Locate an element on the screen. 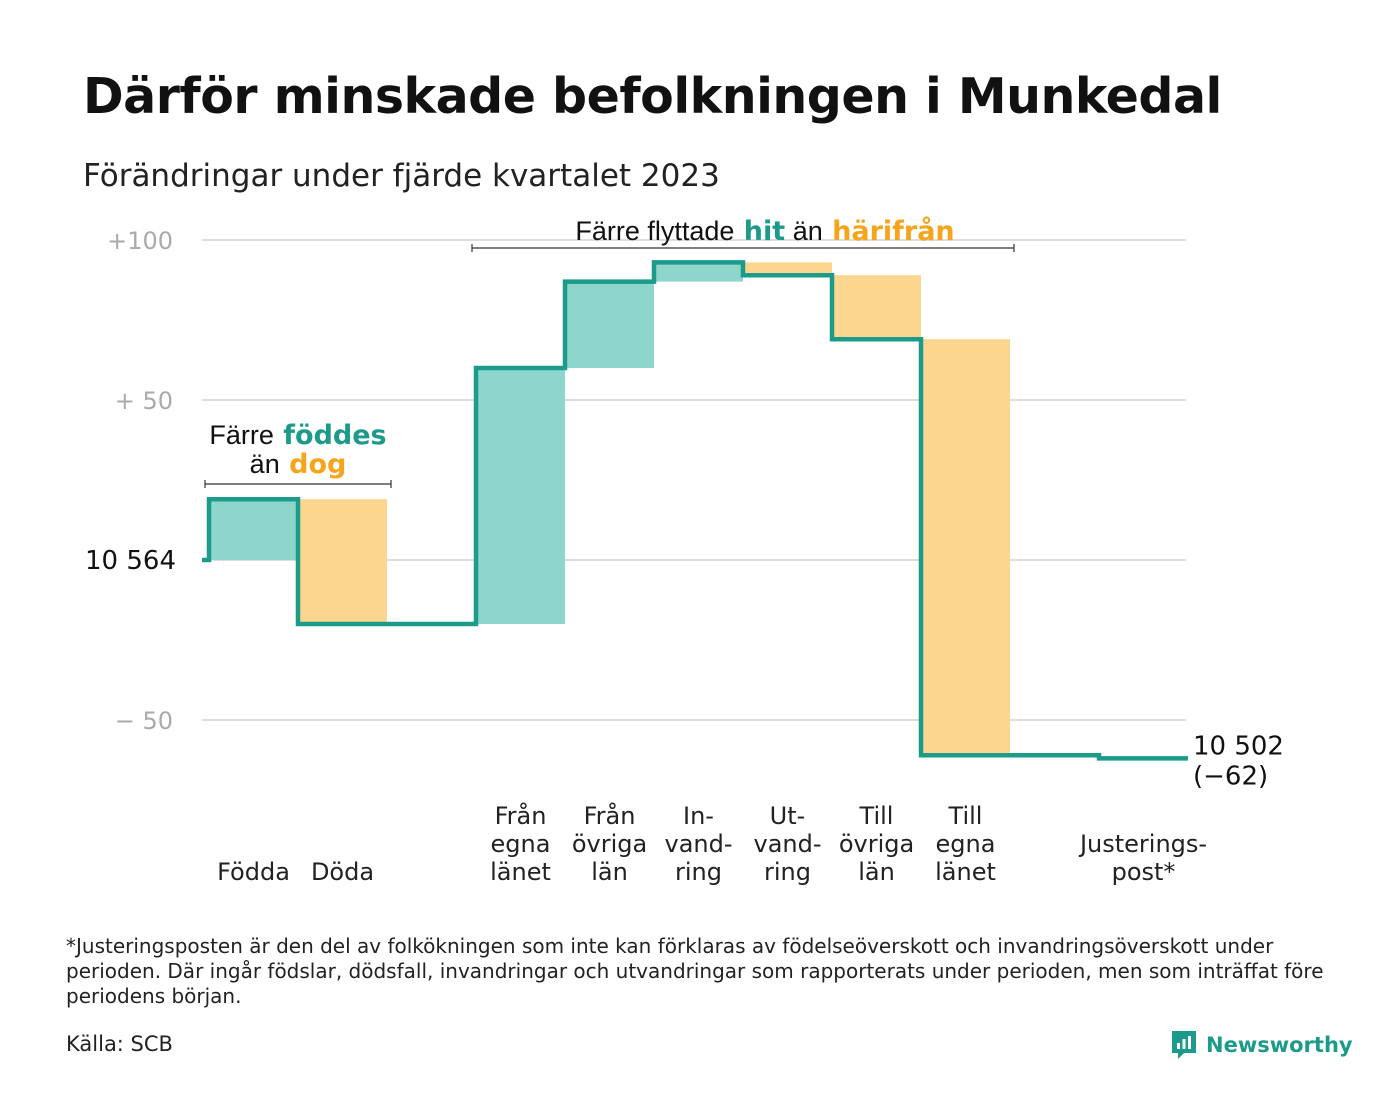  annotation-word-teal: föddes is located at coordinates (330, 435).